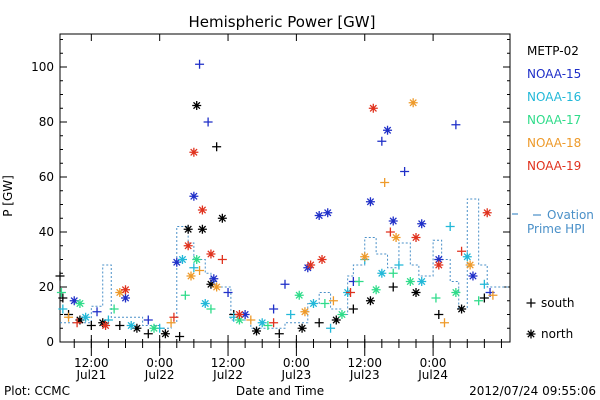 The image size is (600, 400). What do you see at coordinates (554, 166) in the screenshot?
I see `legend-entry-noaa-19: NOAA-19` at bounding box center [554, 166].